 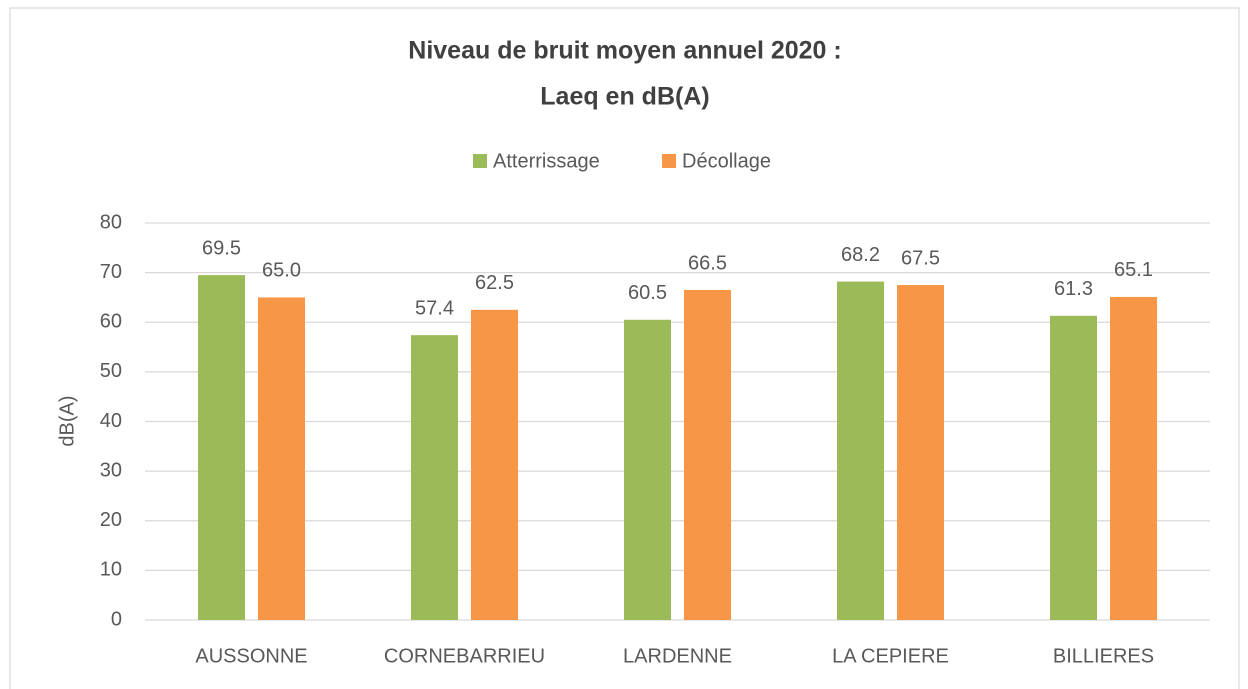 I want to click on y-tick-label: 50, so click(x=111, y=371).